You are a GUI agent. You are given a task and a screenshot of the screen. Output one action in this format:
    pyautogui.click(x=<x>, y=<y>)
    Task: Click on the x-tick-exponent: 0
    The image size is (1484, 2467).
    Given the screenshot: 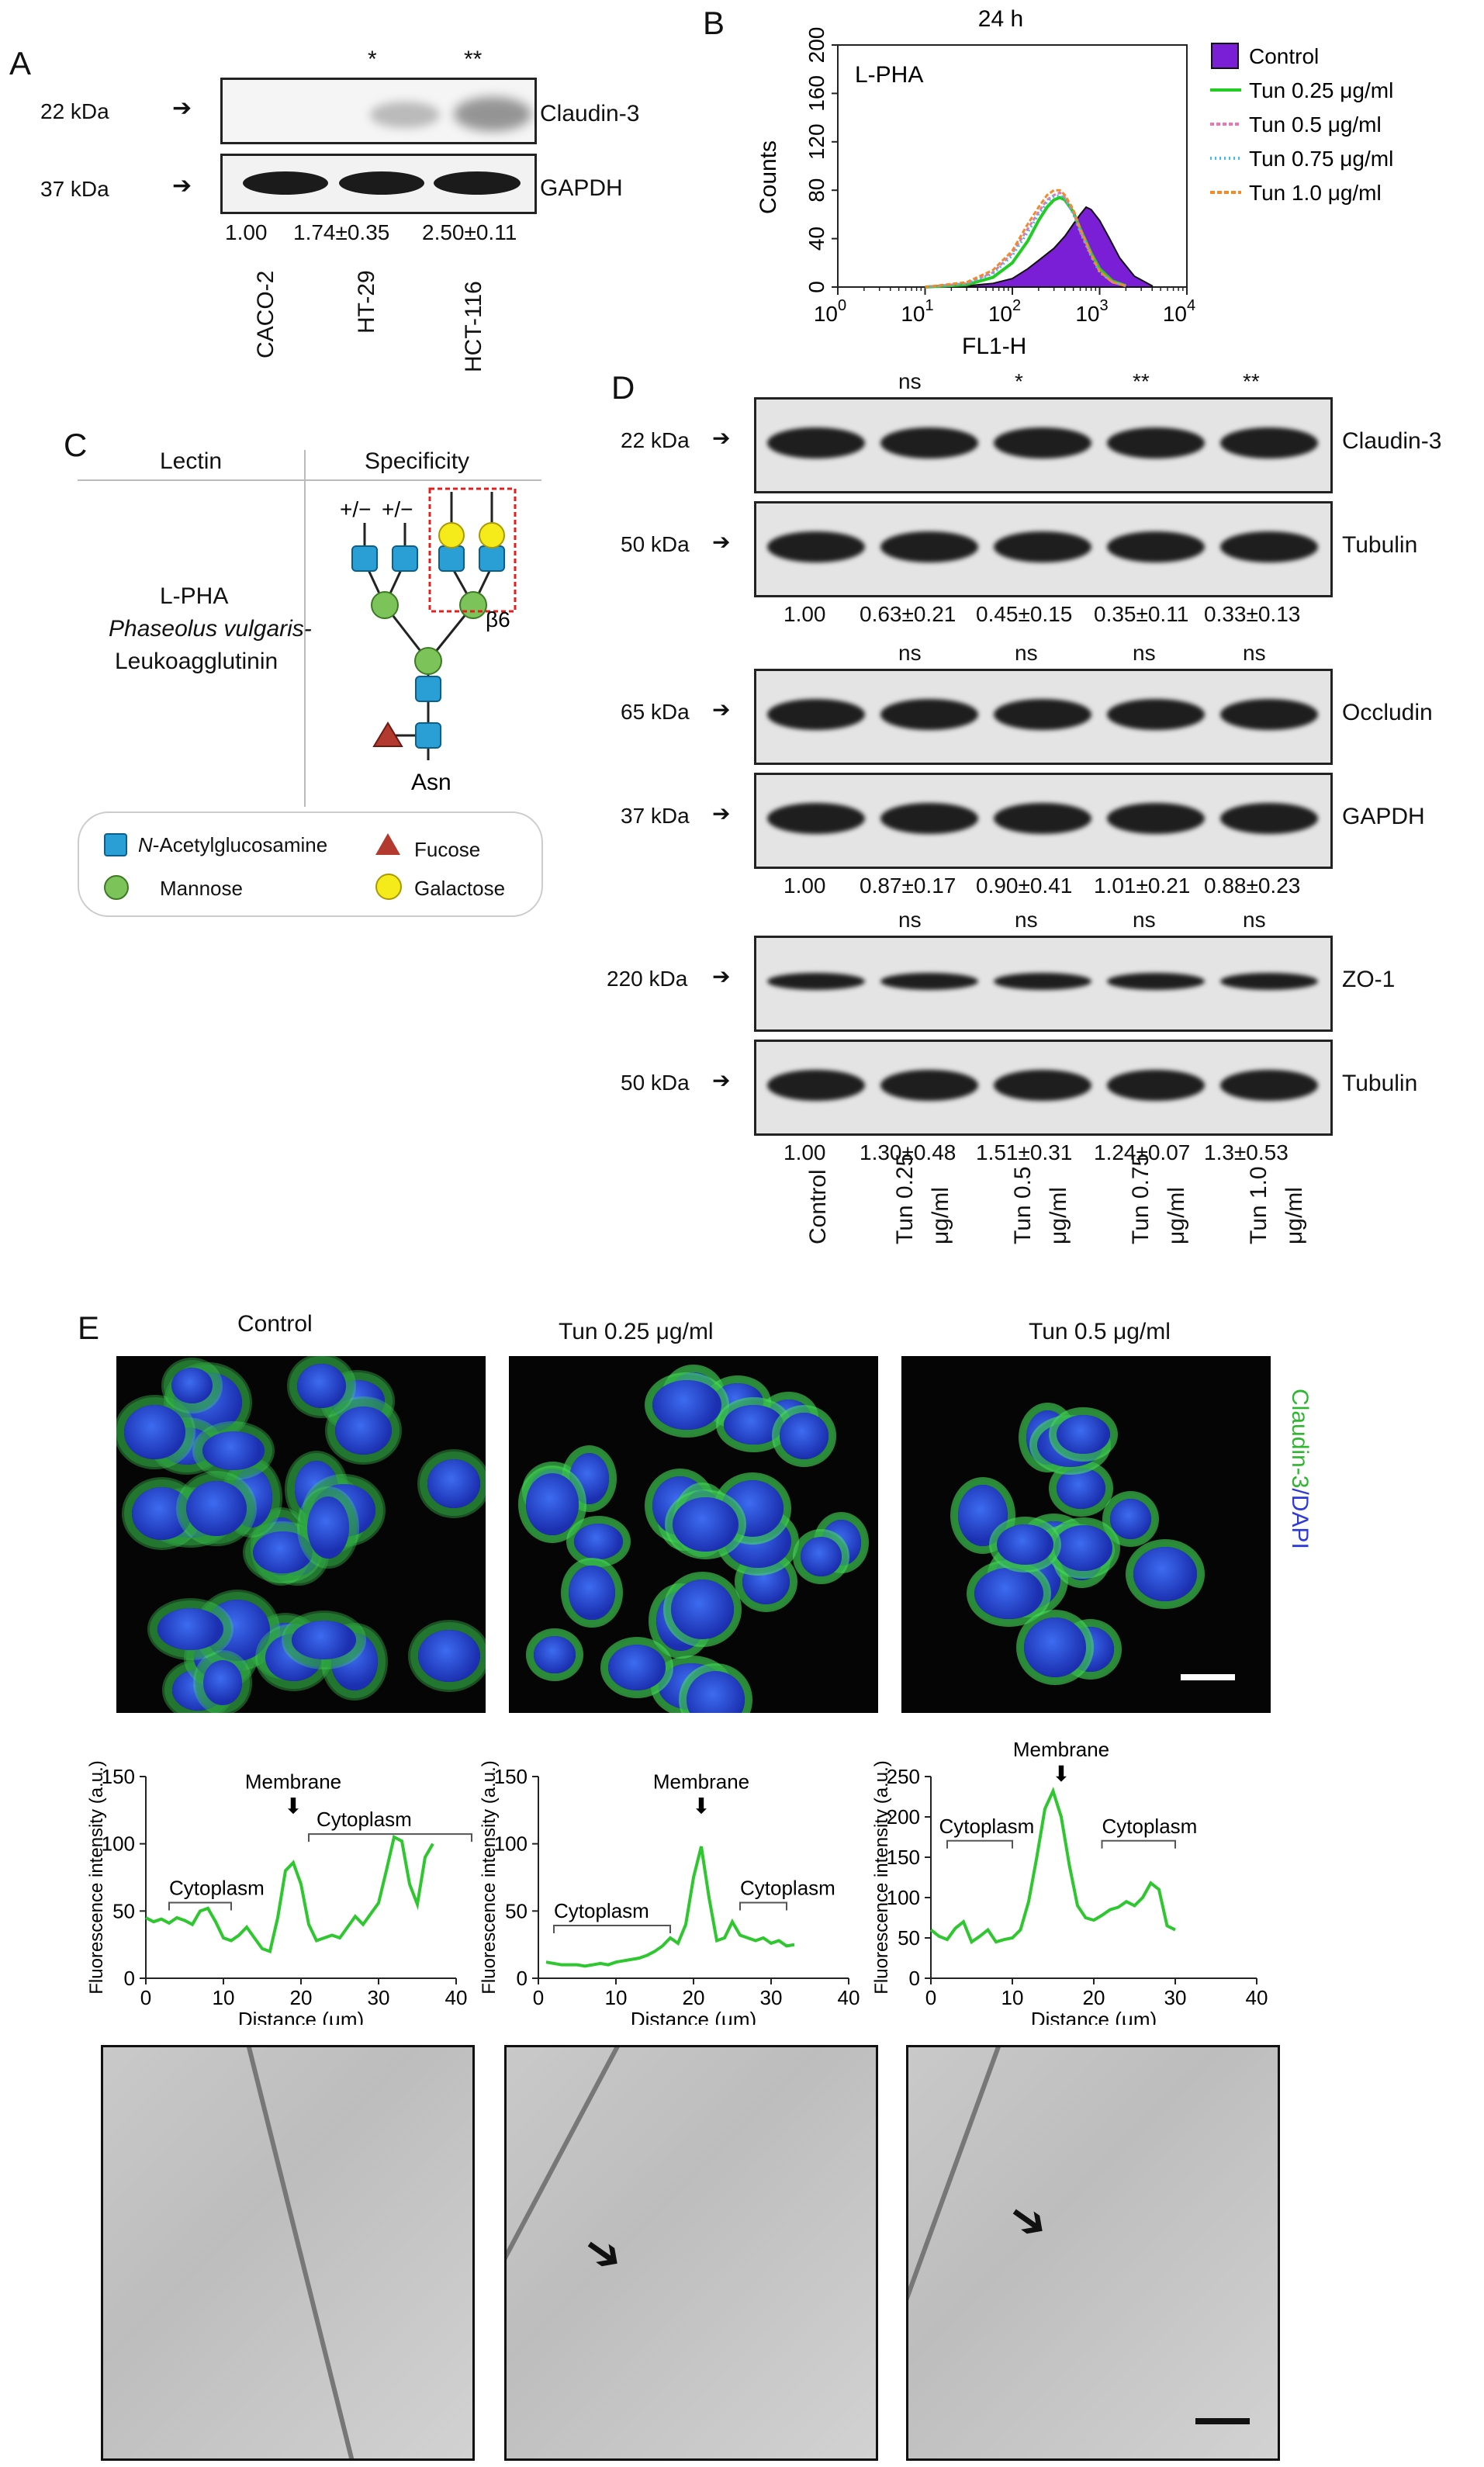 What is the action you would take?
    pyautogui.click(x=842, y=305)
    